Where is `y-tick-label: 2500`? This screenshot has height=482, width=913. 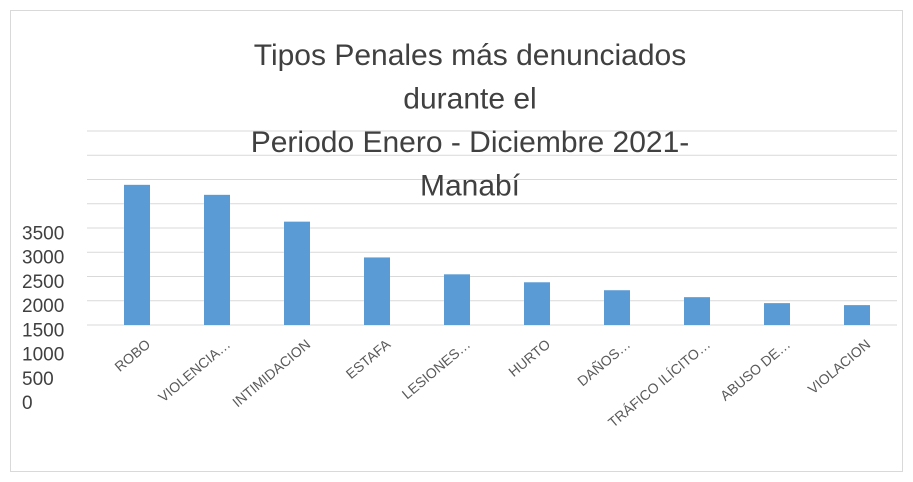
y-tick-label: 2500 is located at coordinates (43, 282).